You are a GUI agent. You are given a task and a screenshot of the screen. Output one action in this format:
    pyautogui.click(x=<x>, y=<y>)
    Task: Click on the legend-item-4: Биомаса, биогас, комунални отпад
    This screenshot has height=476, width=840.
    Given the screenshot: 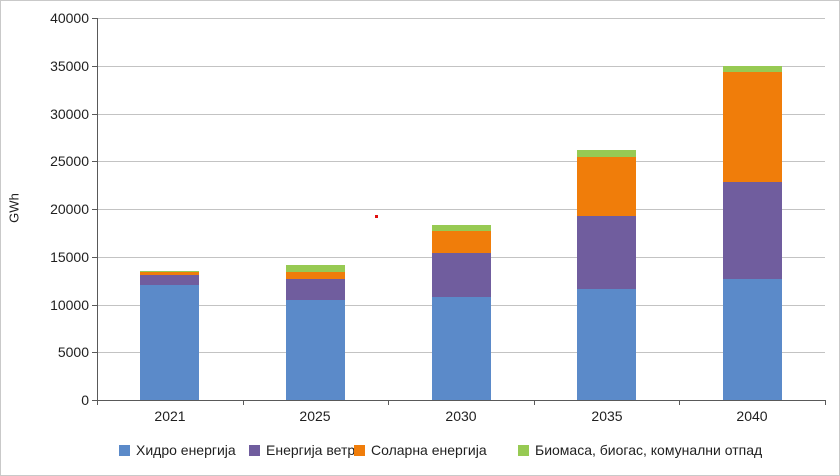 What is the action you would take?
    pyautogui.click(x=640, y=450)
    